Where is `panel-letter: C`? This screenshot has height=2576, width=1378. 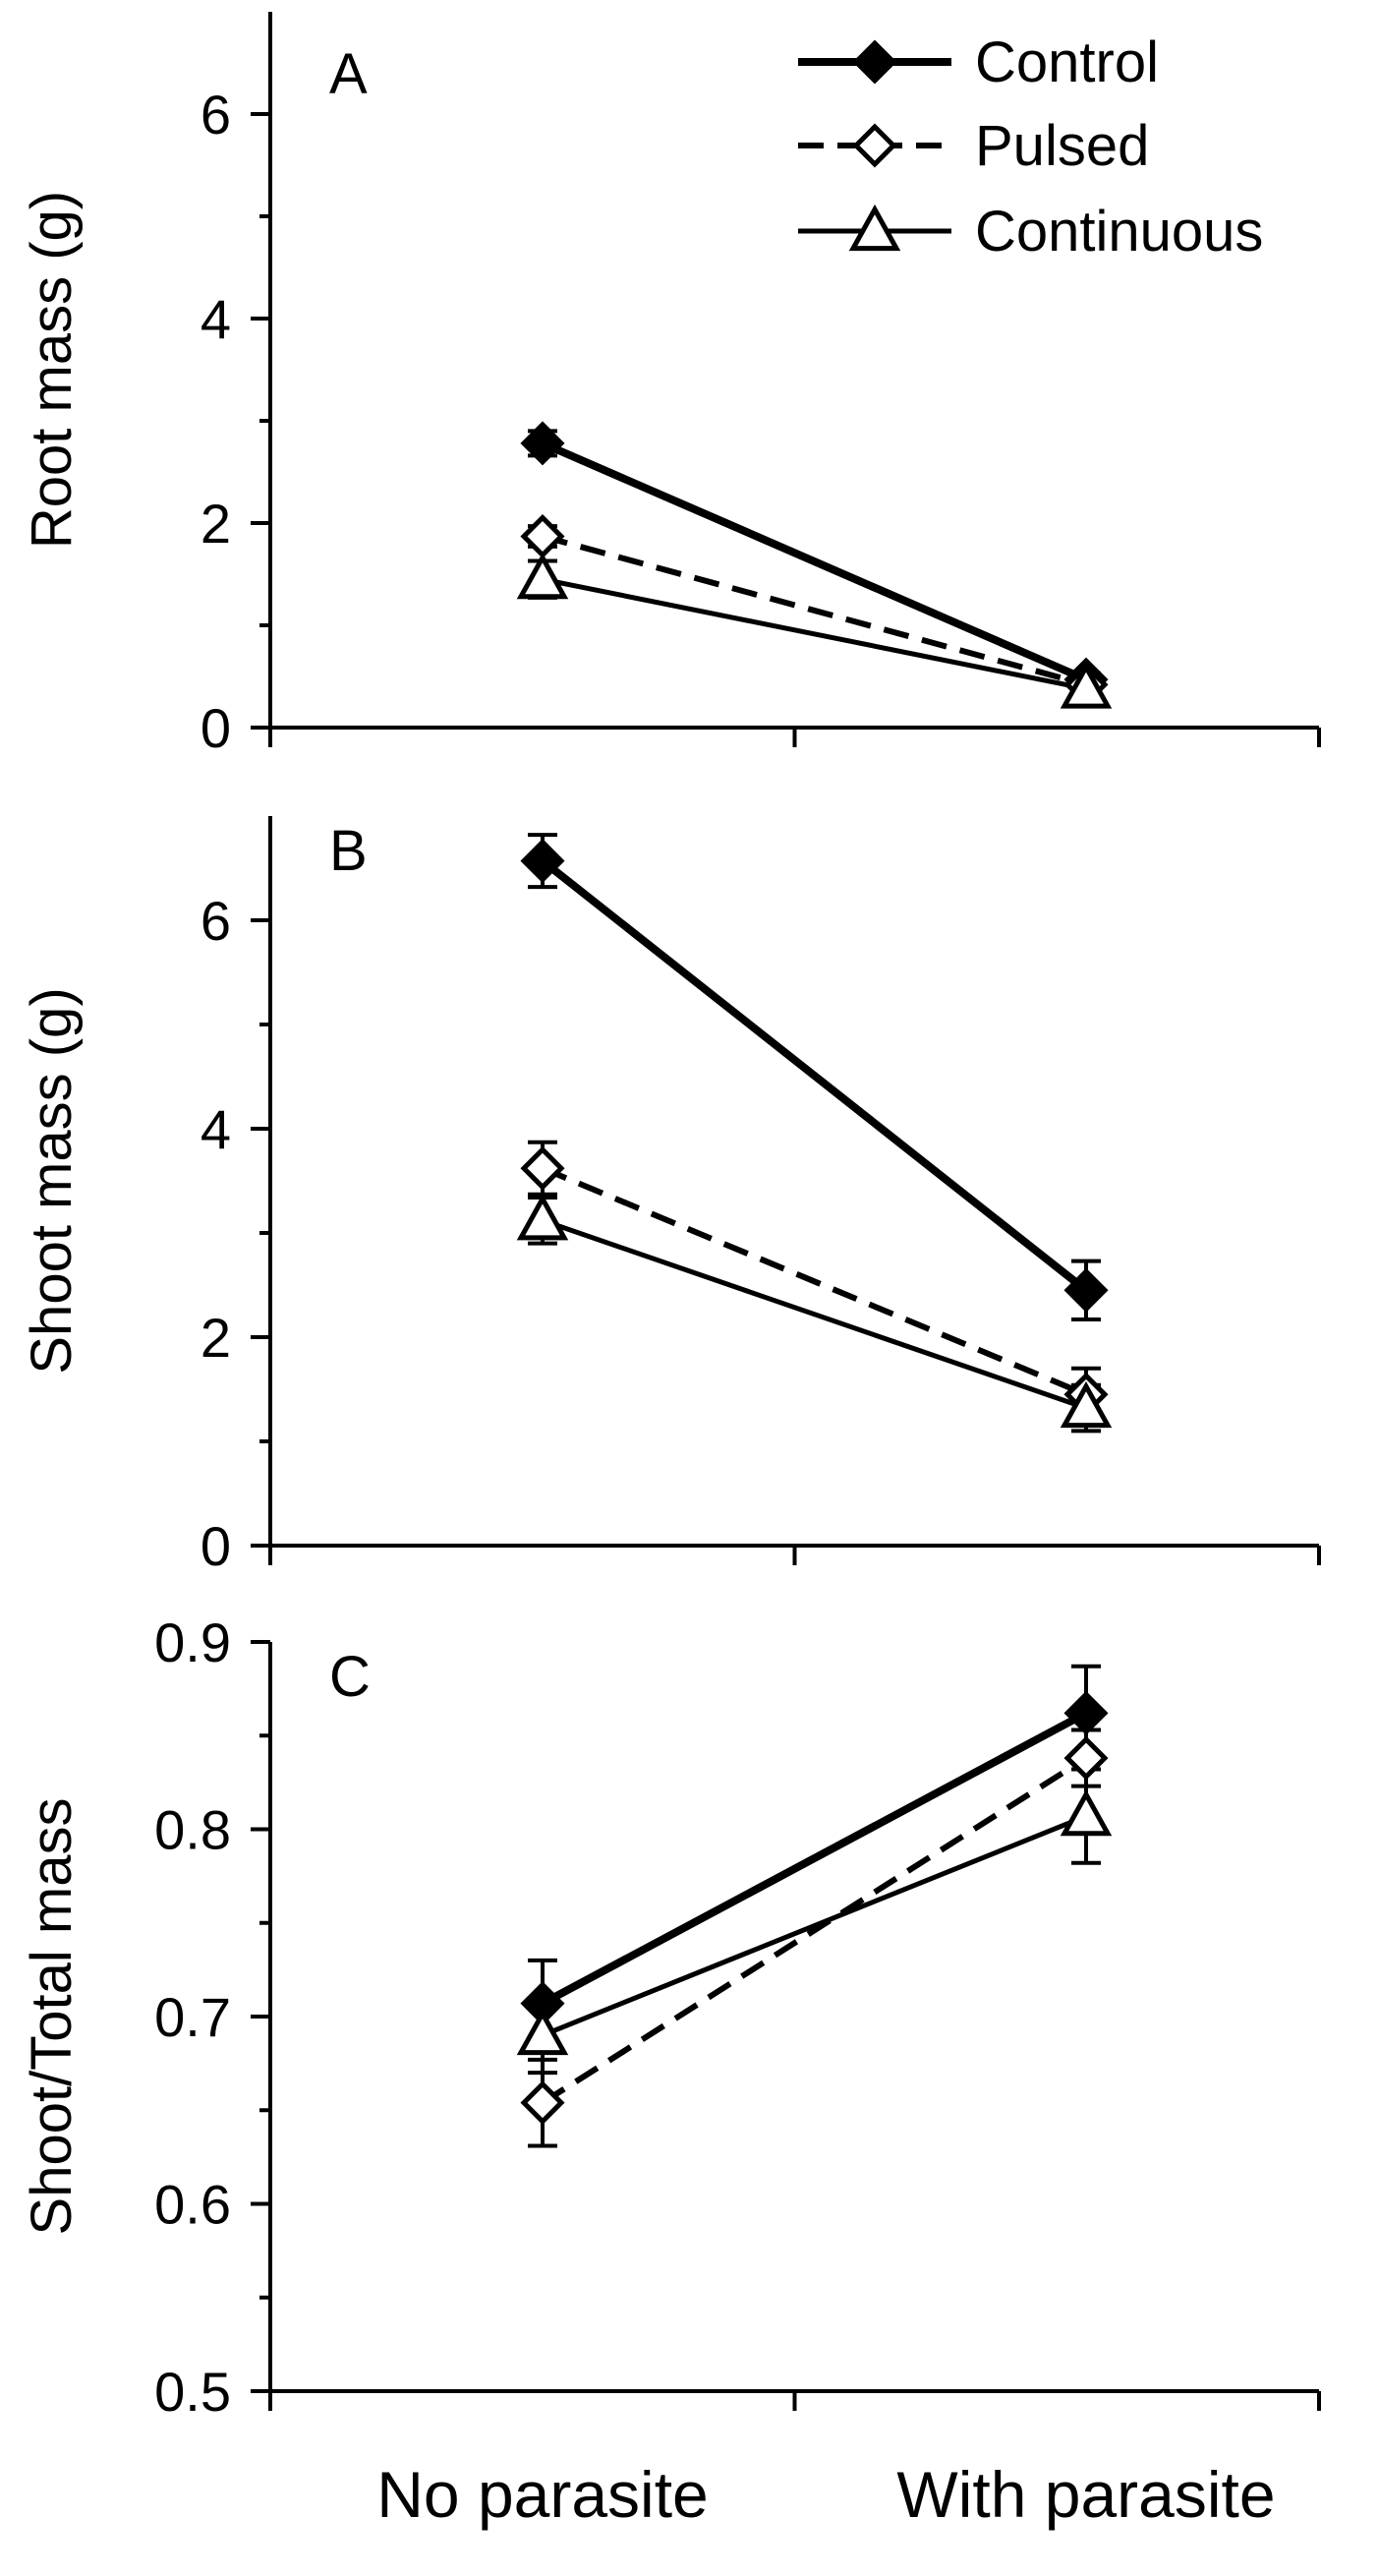
panel-letter: C is located at coordinates (350, 1677).